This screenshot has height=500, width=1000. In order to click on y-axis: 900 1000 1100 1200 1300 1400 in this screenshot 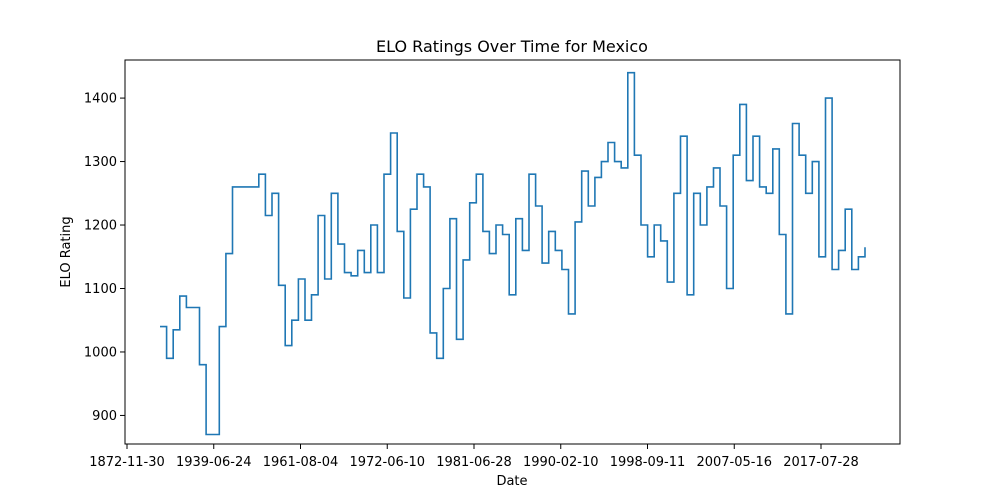, I will do `click(104, 258)`.